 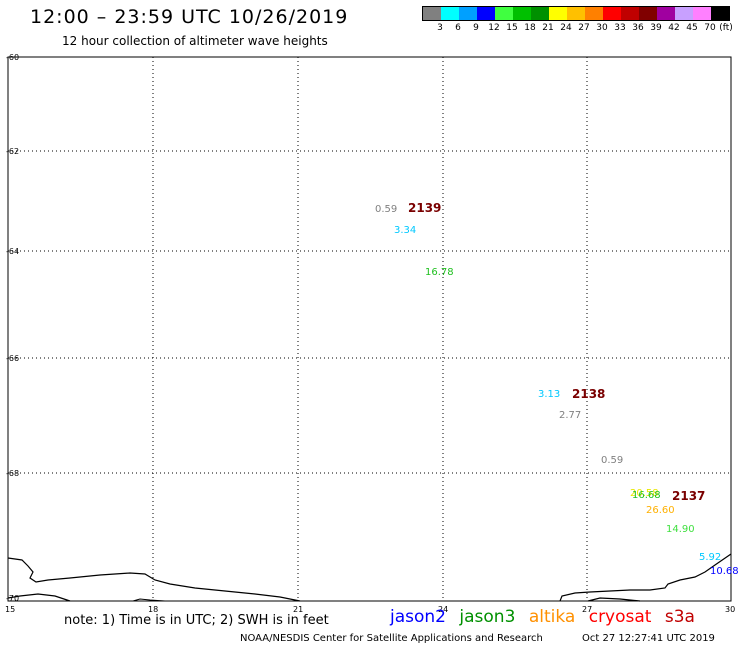 I want to click on legend-swatches, so click(x=576, y=13).